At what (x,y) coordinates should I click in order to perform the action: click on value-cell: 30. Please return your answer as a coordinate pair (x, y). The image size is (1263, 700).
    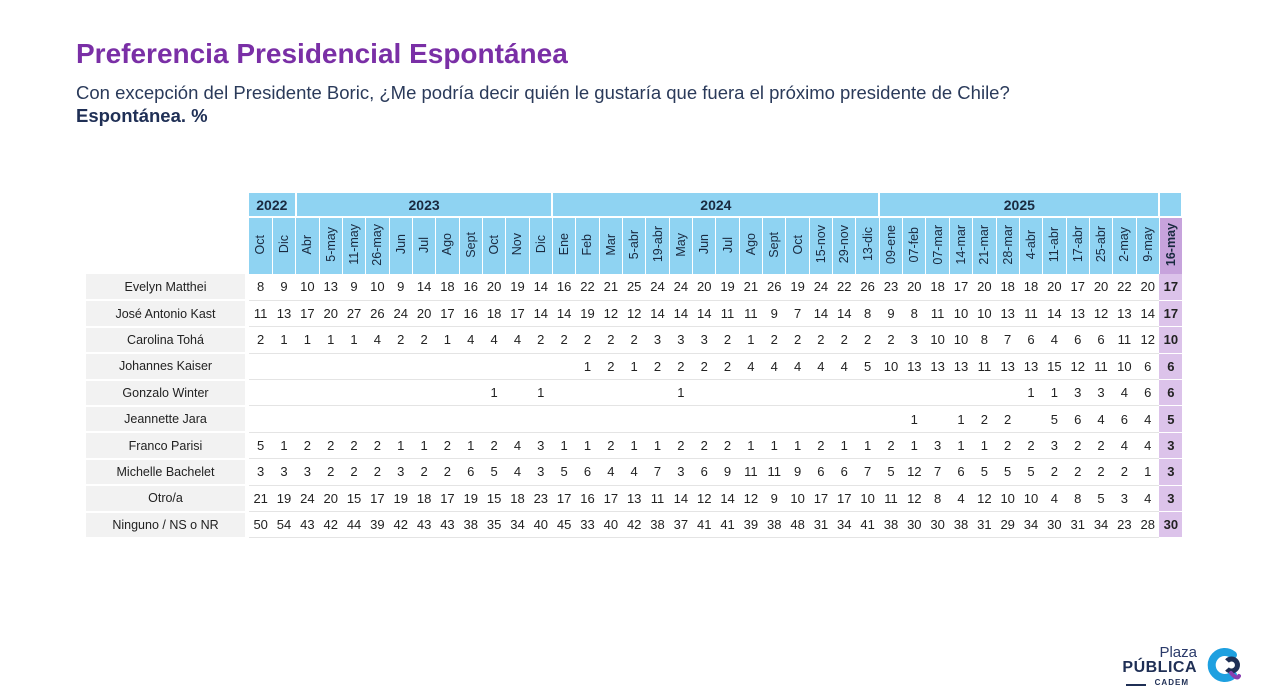
    Looking at the image, I should click on (937, 525).